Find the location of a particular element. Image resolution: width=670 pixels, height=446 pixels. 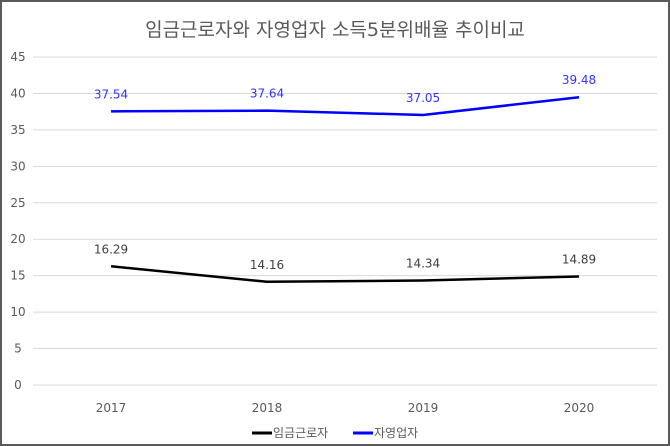

x-tick-label: 2020 is located at coordinates (579, 408).